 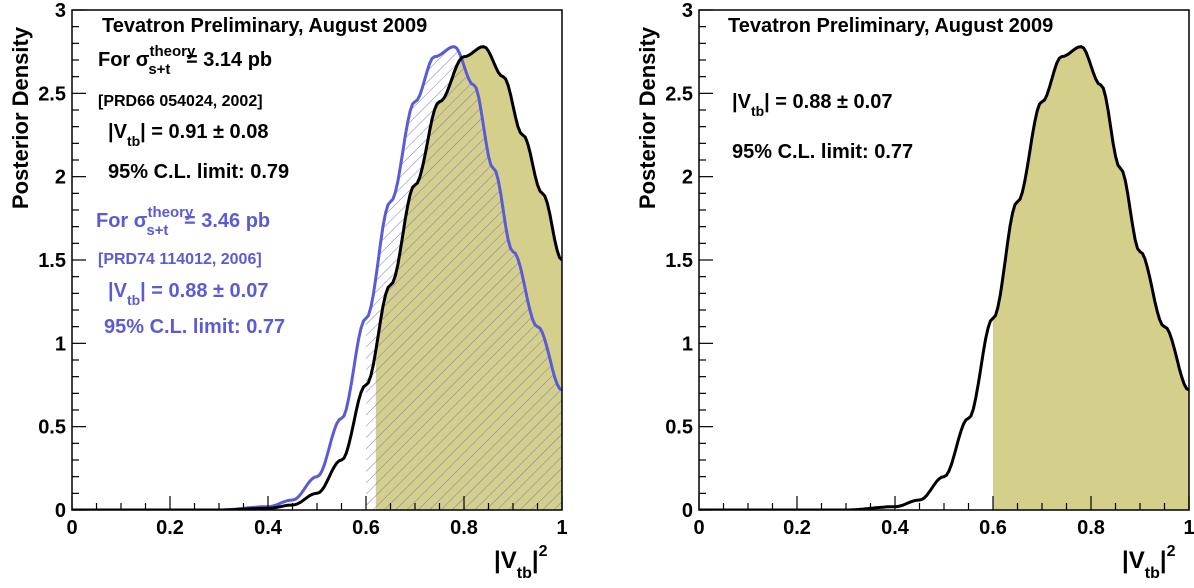 What do you see at coordinates (172, 51) in the screenshot?
I see `left-black-sup: theory` at bounding box center [172, 51].